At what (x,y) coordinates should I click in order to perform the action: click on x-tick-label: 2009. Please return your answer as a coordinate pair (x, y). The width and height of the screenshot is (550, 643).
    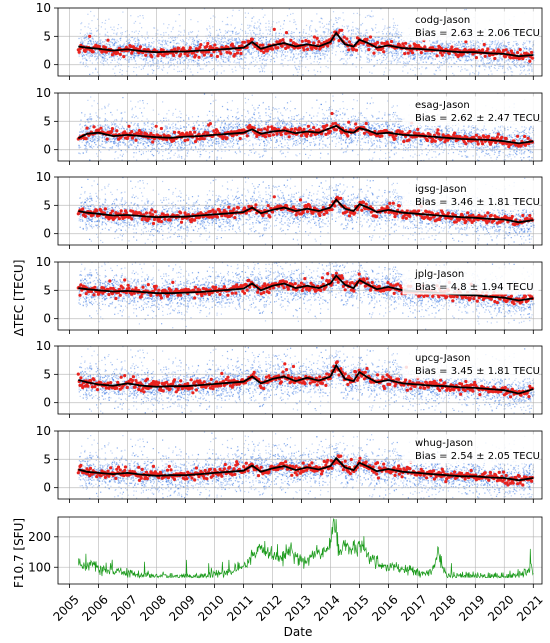
    Looking at the image, I should click on (181, 607).